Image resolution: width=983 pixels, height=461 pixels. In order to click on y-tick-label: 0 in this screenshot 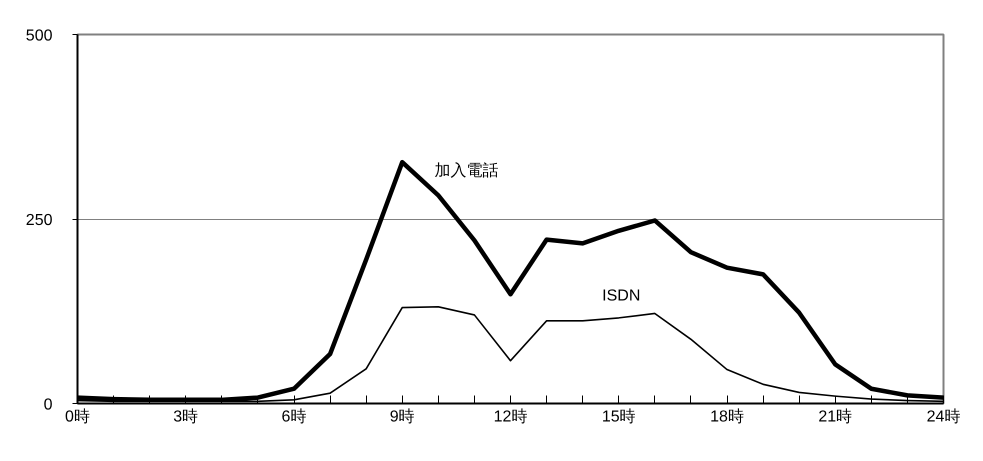, I will do `click(48, 405)`.